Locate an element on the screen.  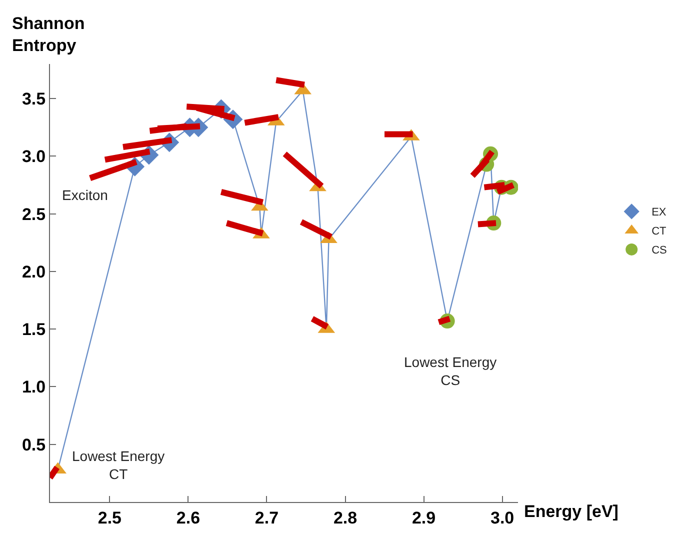
legend-label: CT is located at coordinates (659, 232).